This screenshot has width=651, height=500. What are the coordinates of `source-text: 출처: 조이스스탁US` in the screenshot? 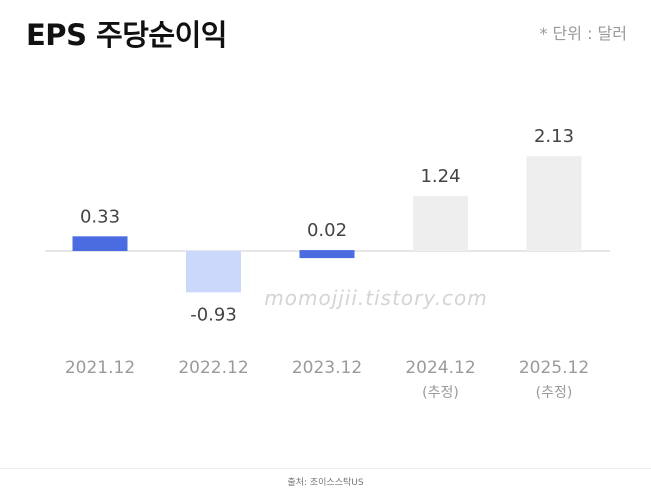 It's located at (325, 483).